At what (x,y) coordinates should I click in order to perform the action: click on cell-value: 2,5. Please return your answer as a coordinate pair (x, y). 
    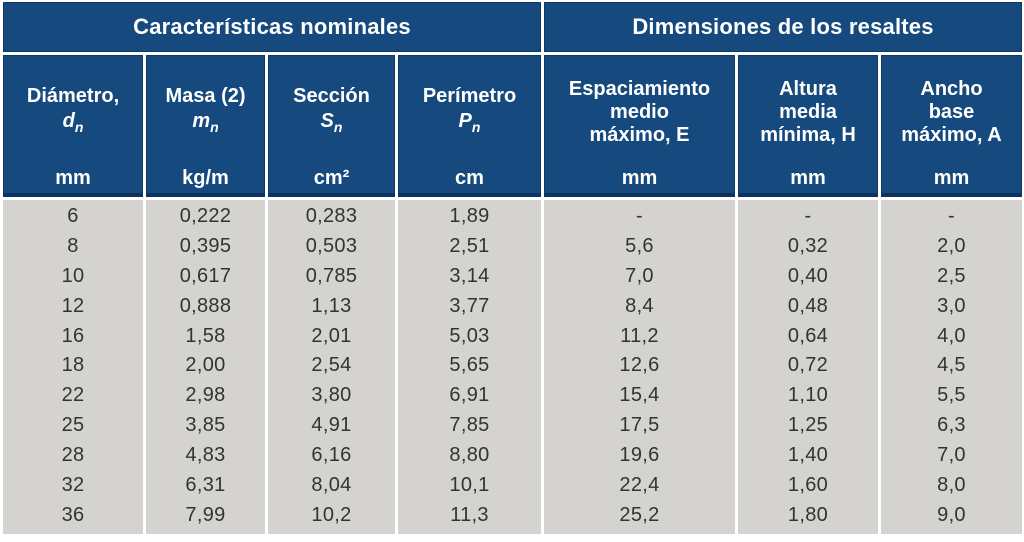
    Looking at the image, I should click on (951, 276).